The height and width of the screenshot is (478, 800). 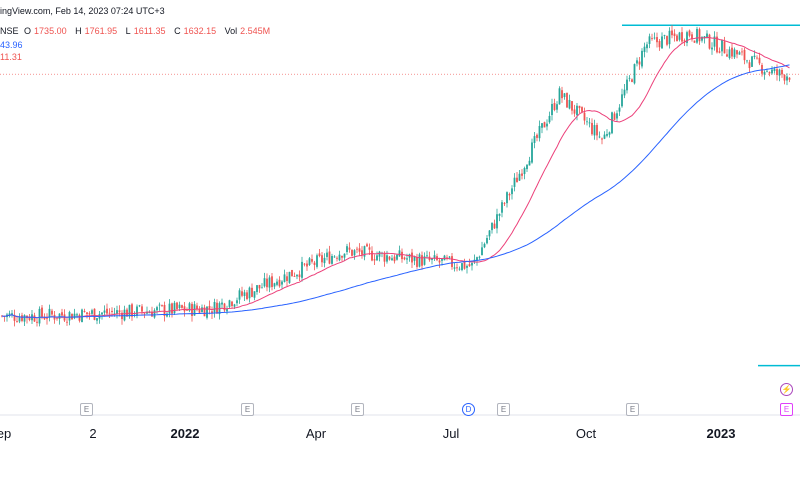 What do you see at coordinates (786, 389) in the screenshot?
I see `lightning-icon: ⚡` at bounding box center [786, 389].